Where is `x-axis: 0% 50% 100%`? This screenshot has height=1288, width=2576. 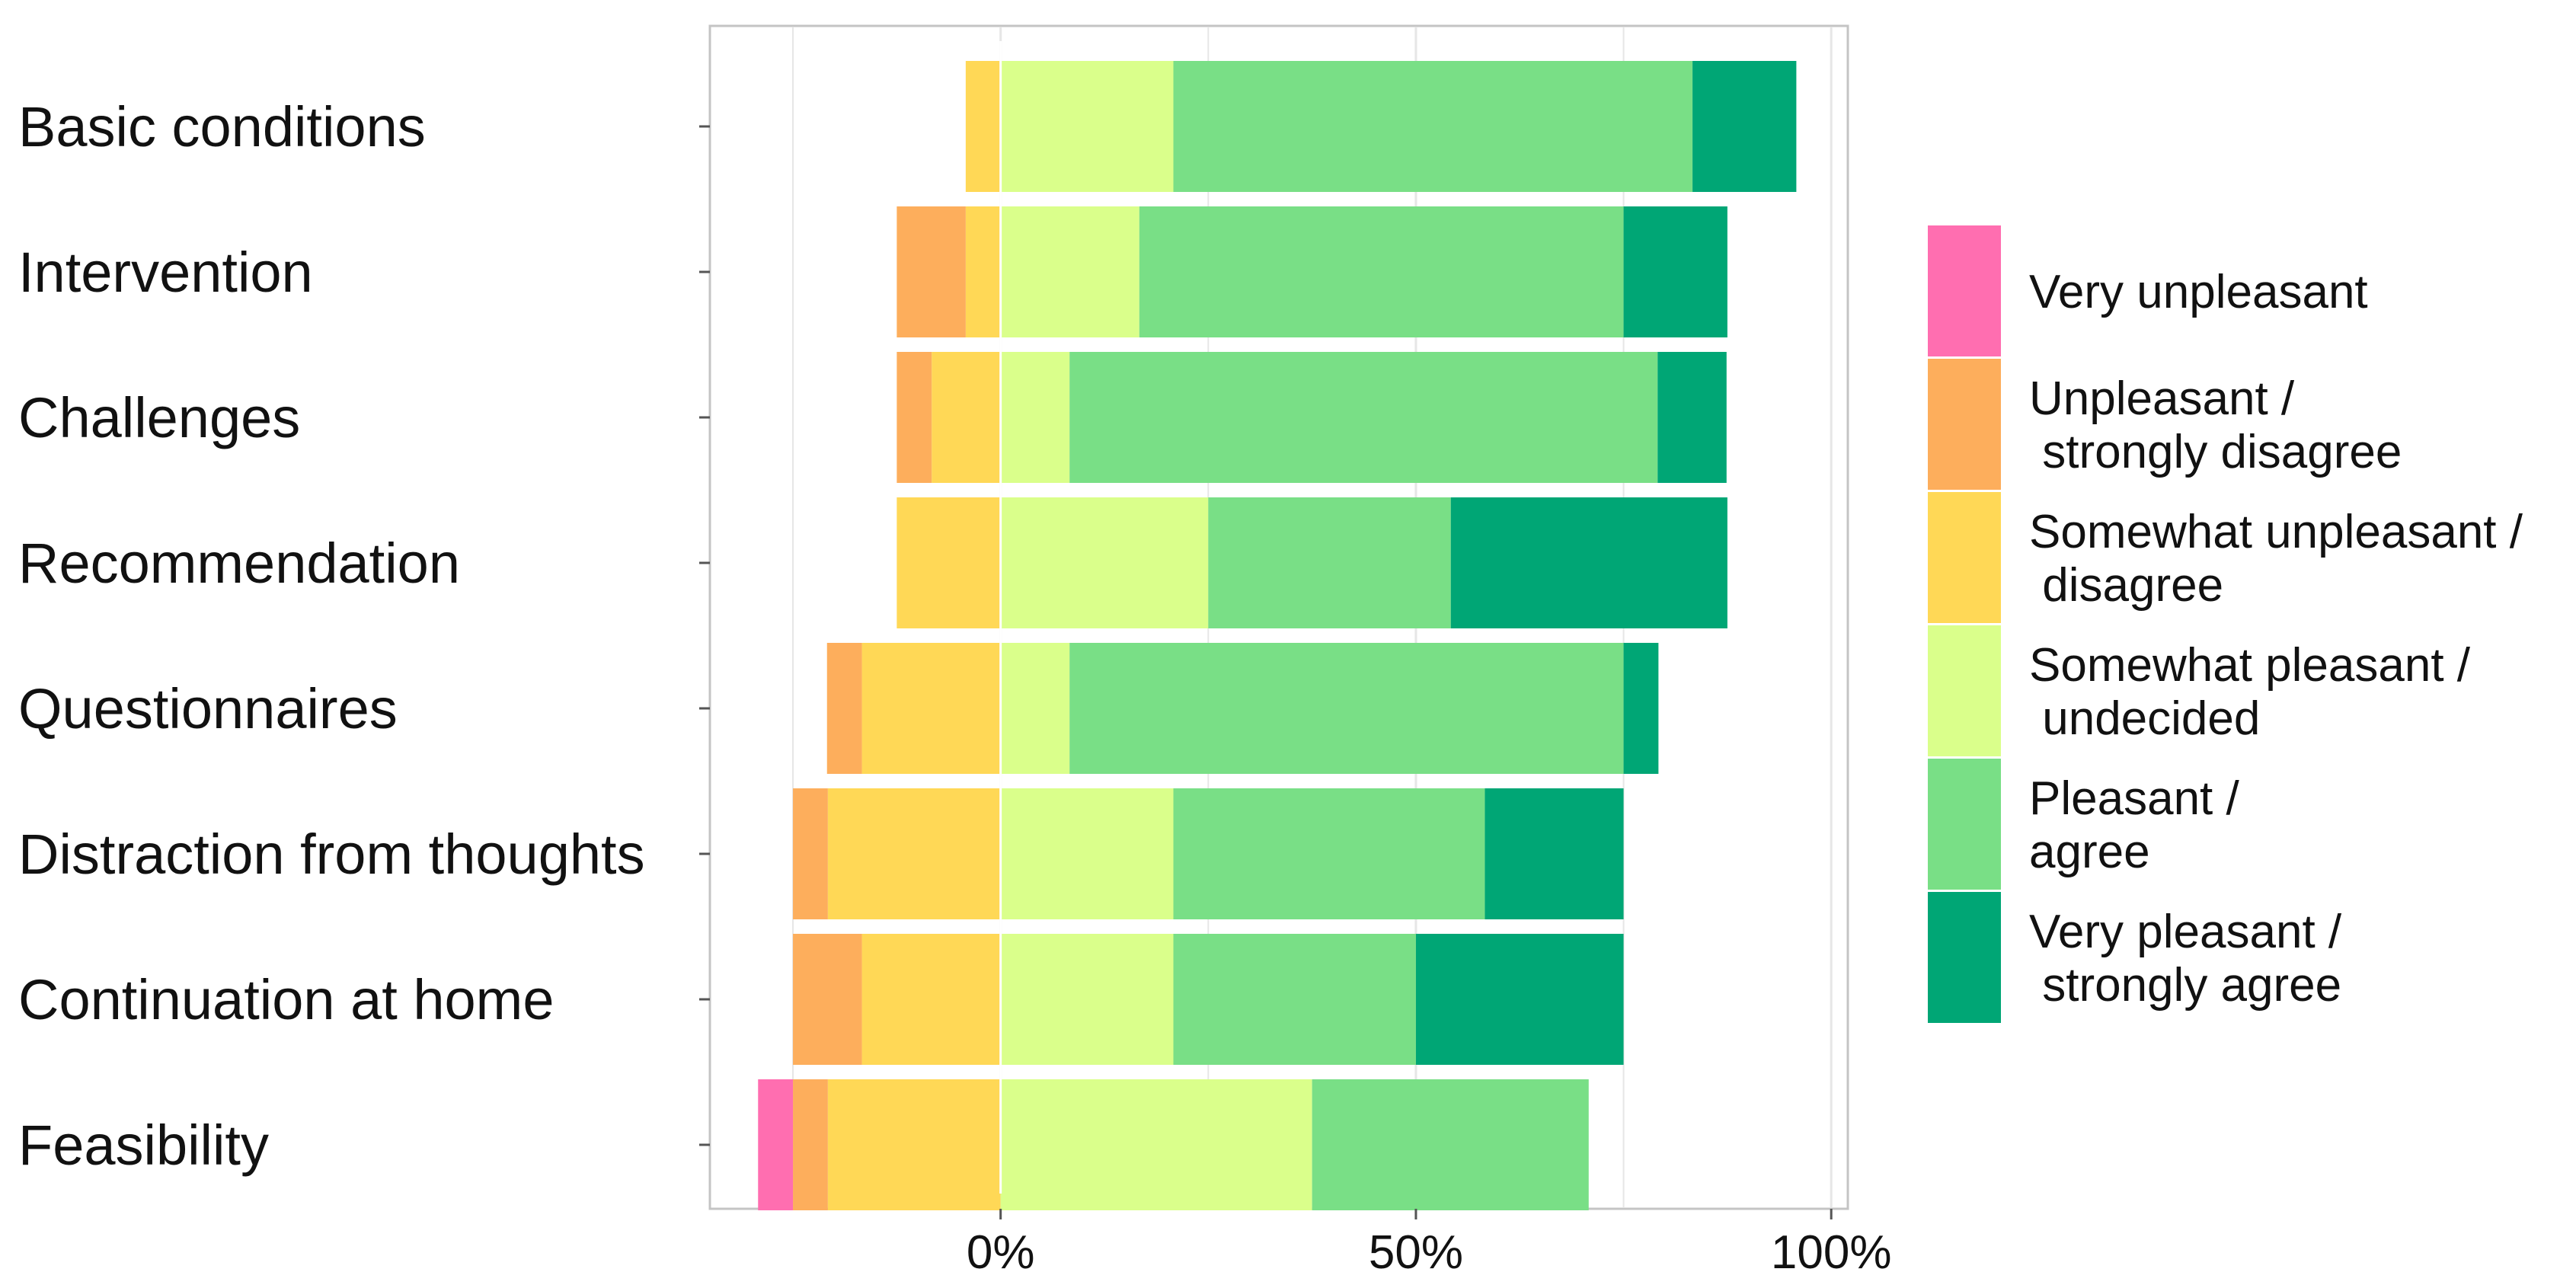
x-axis: 0% 50% 100% is located at coordinates (1430, 1244).